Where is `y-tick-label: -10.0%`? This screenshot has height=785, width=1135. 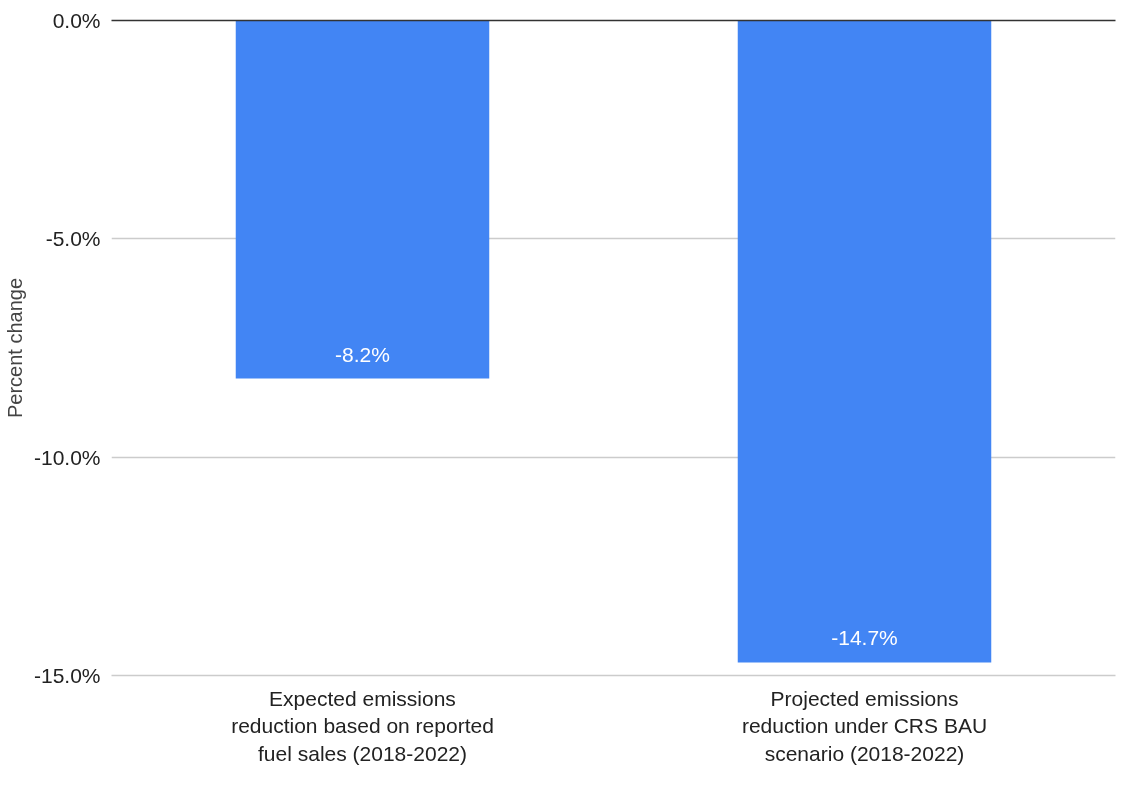 y-tick-label: -10.0% is located at coordinates (67, 457).